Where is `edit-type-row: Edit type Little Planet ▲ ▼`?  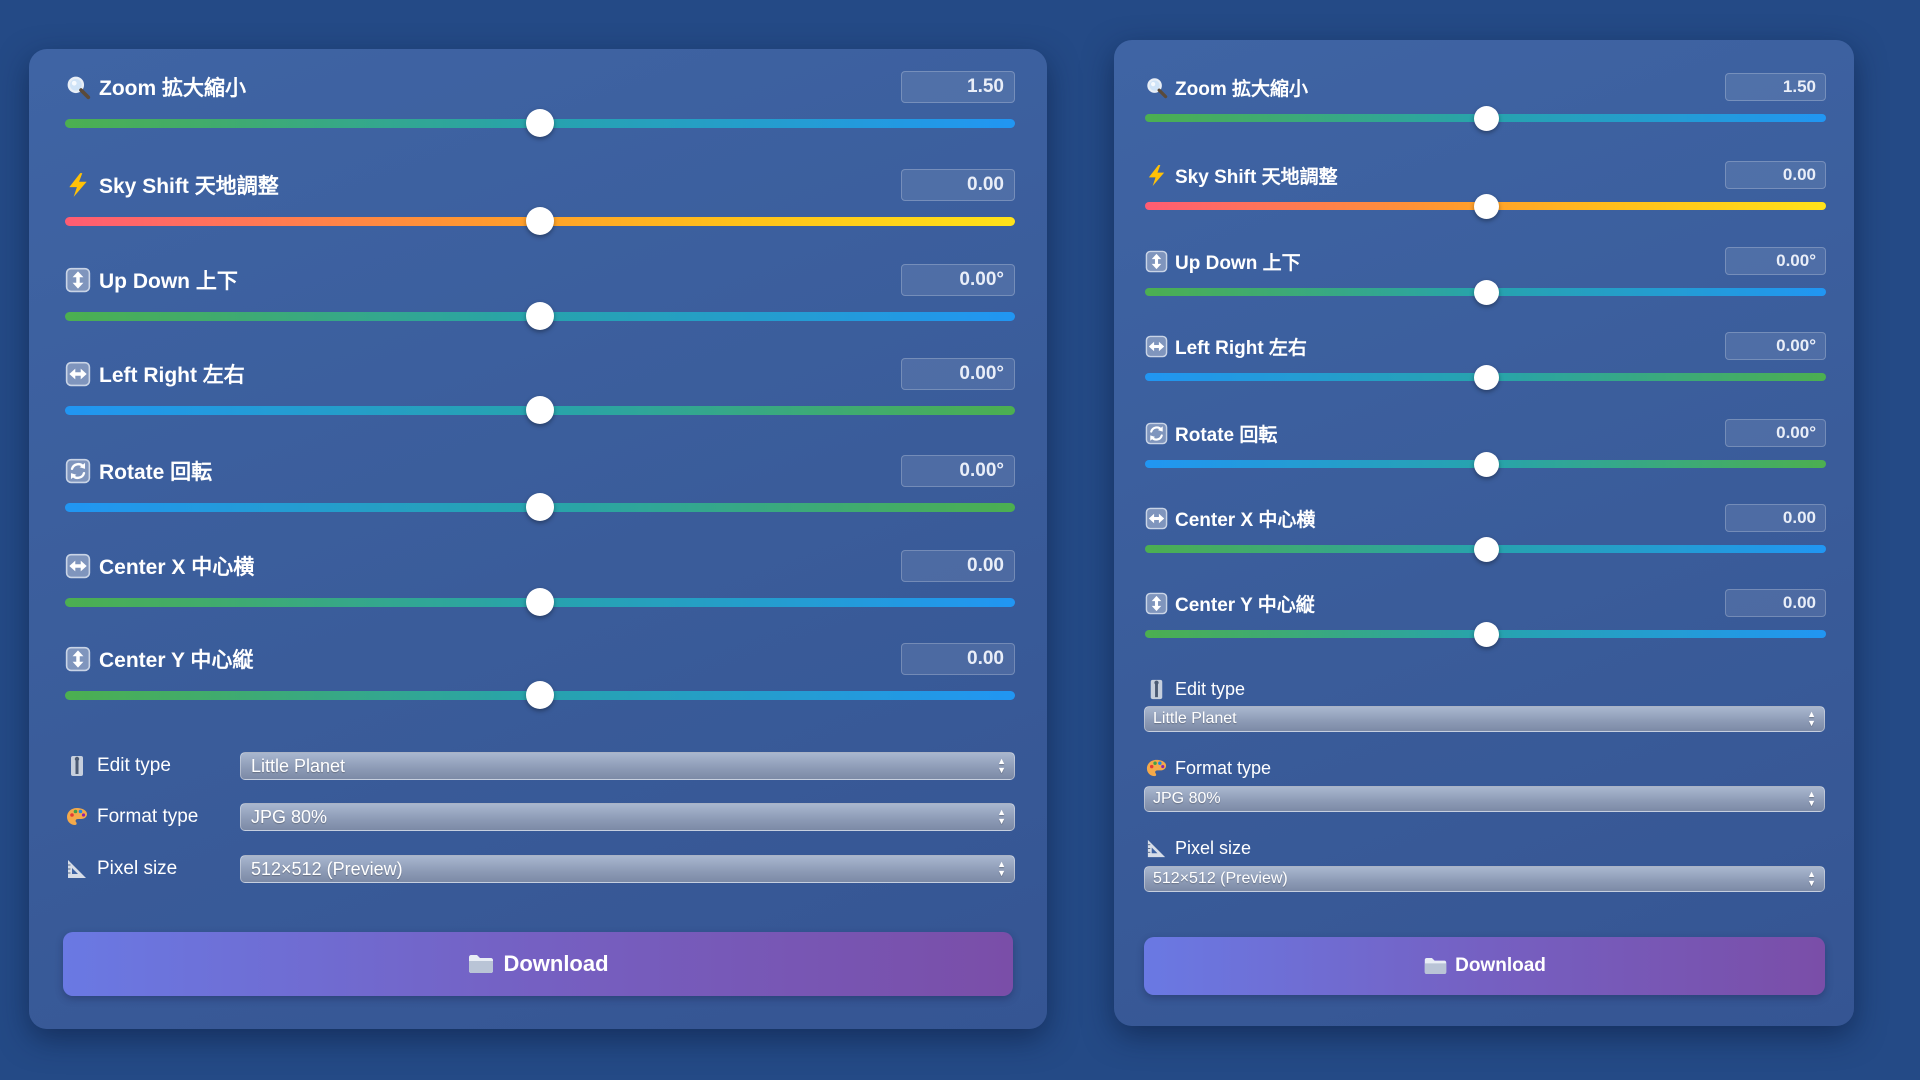 edit-type-row: Edit type Little Planet ▲ ▼ is located at coordinates (540, 766).